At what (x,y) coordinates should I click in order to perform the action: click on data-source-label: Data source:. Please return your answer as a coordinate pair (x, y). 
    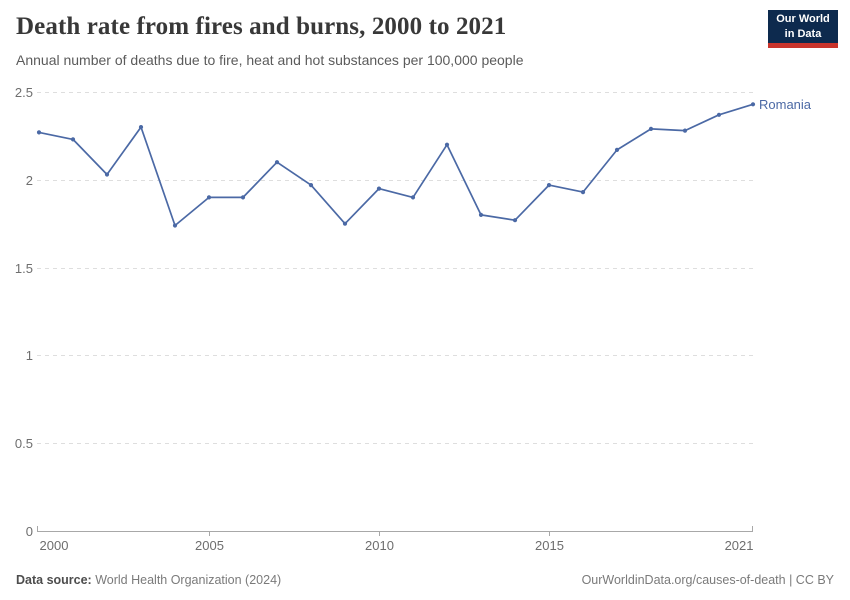
    Looking at the image, I should click on (54, 580).